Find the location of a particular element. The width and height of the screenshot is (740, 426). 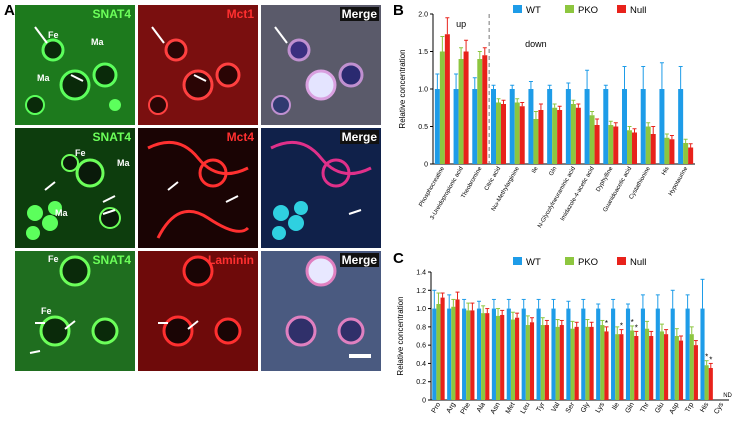

y-tick-label: 1.5 is located at coordinates (423, 52).